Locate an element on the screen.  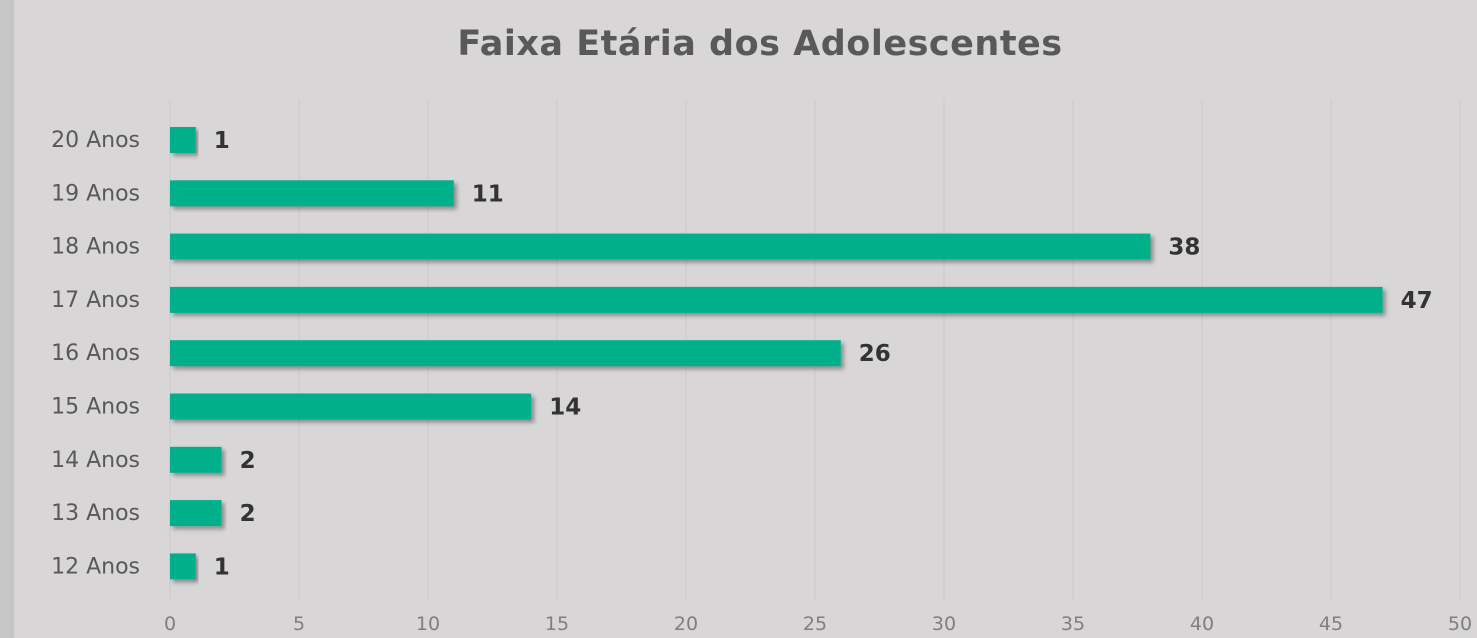
category-label: 13 Anos is located at coordinates (95, 513).